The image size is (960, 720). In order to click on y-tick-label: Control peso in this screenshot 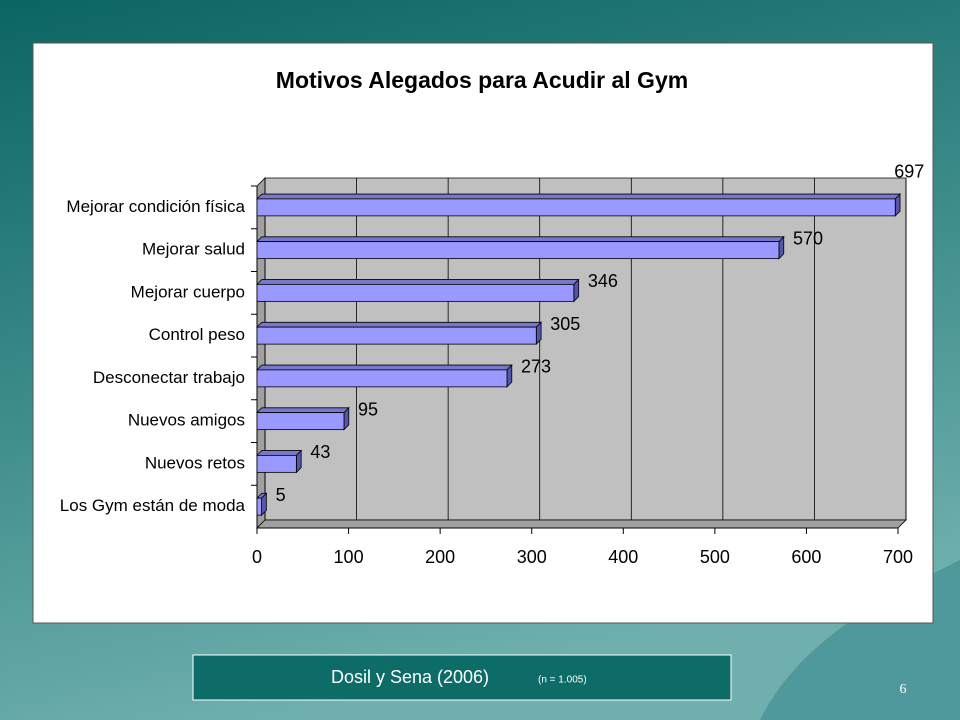, I will do `click(197, 334)`.